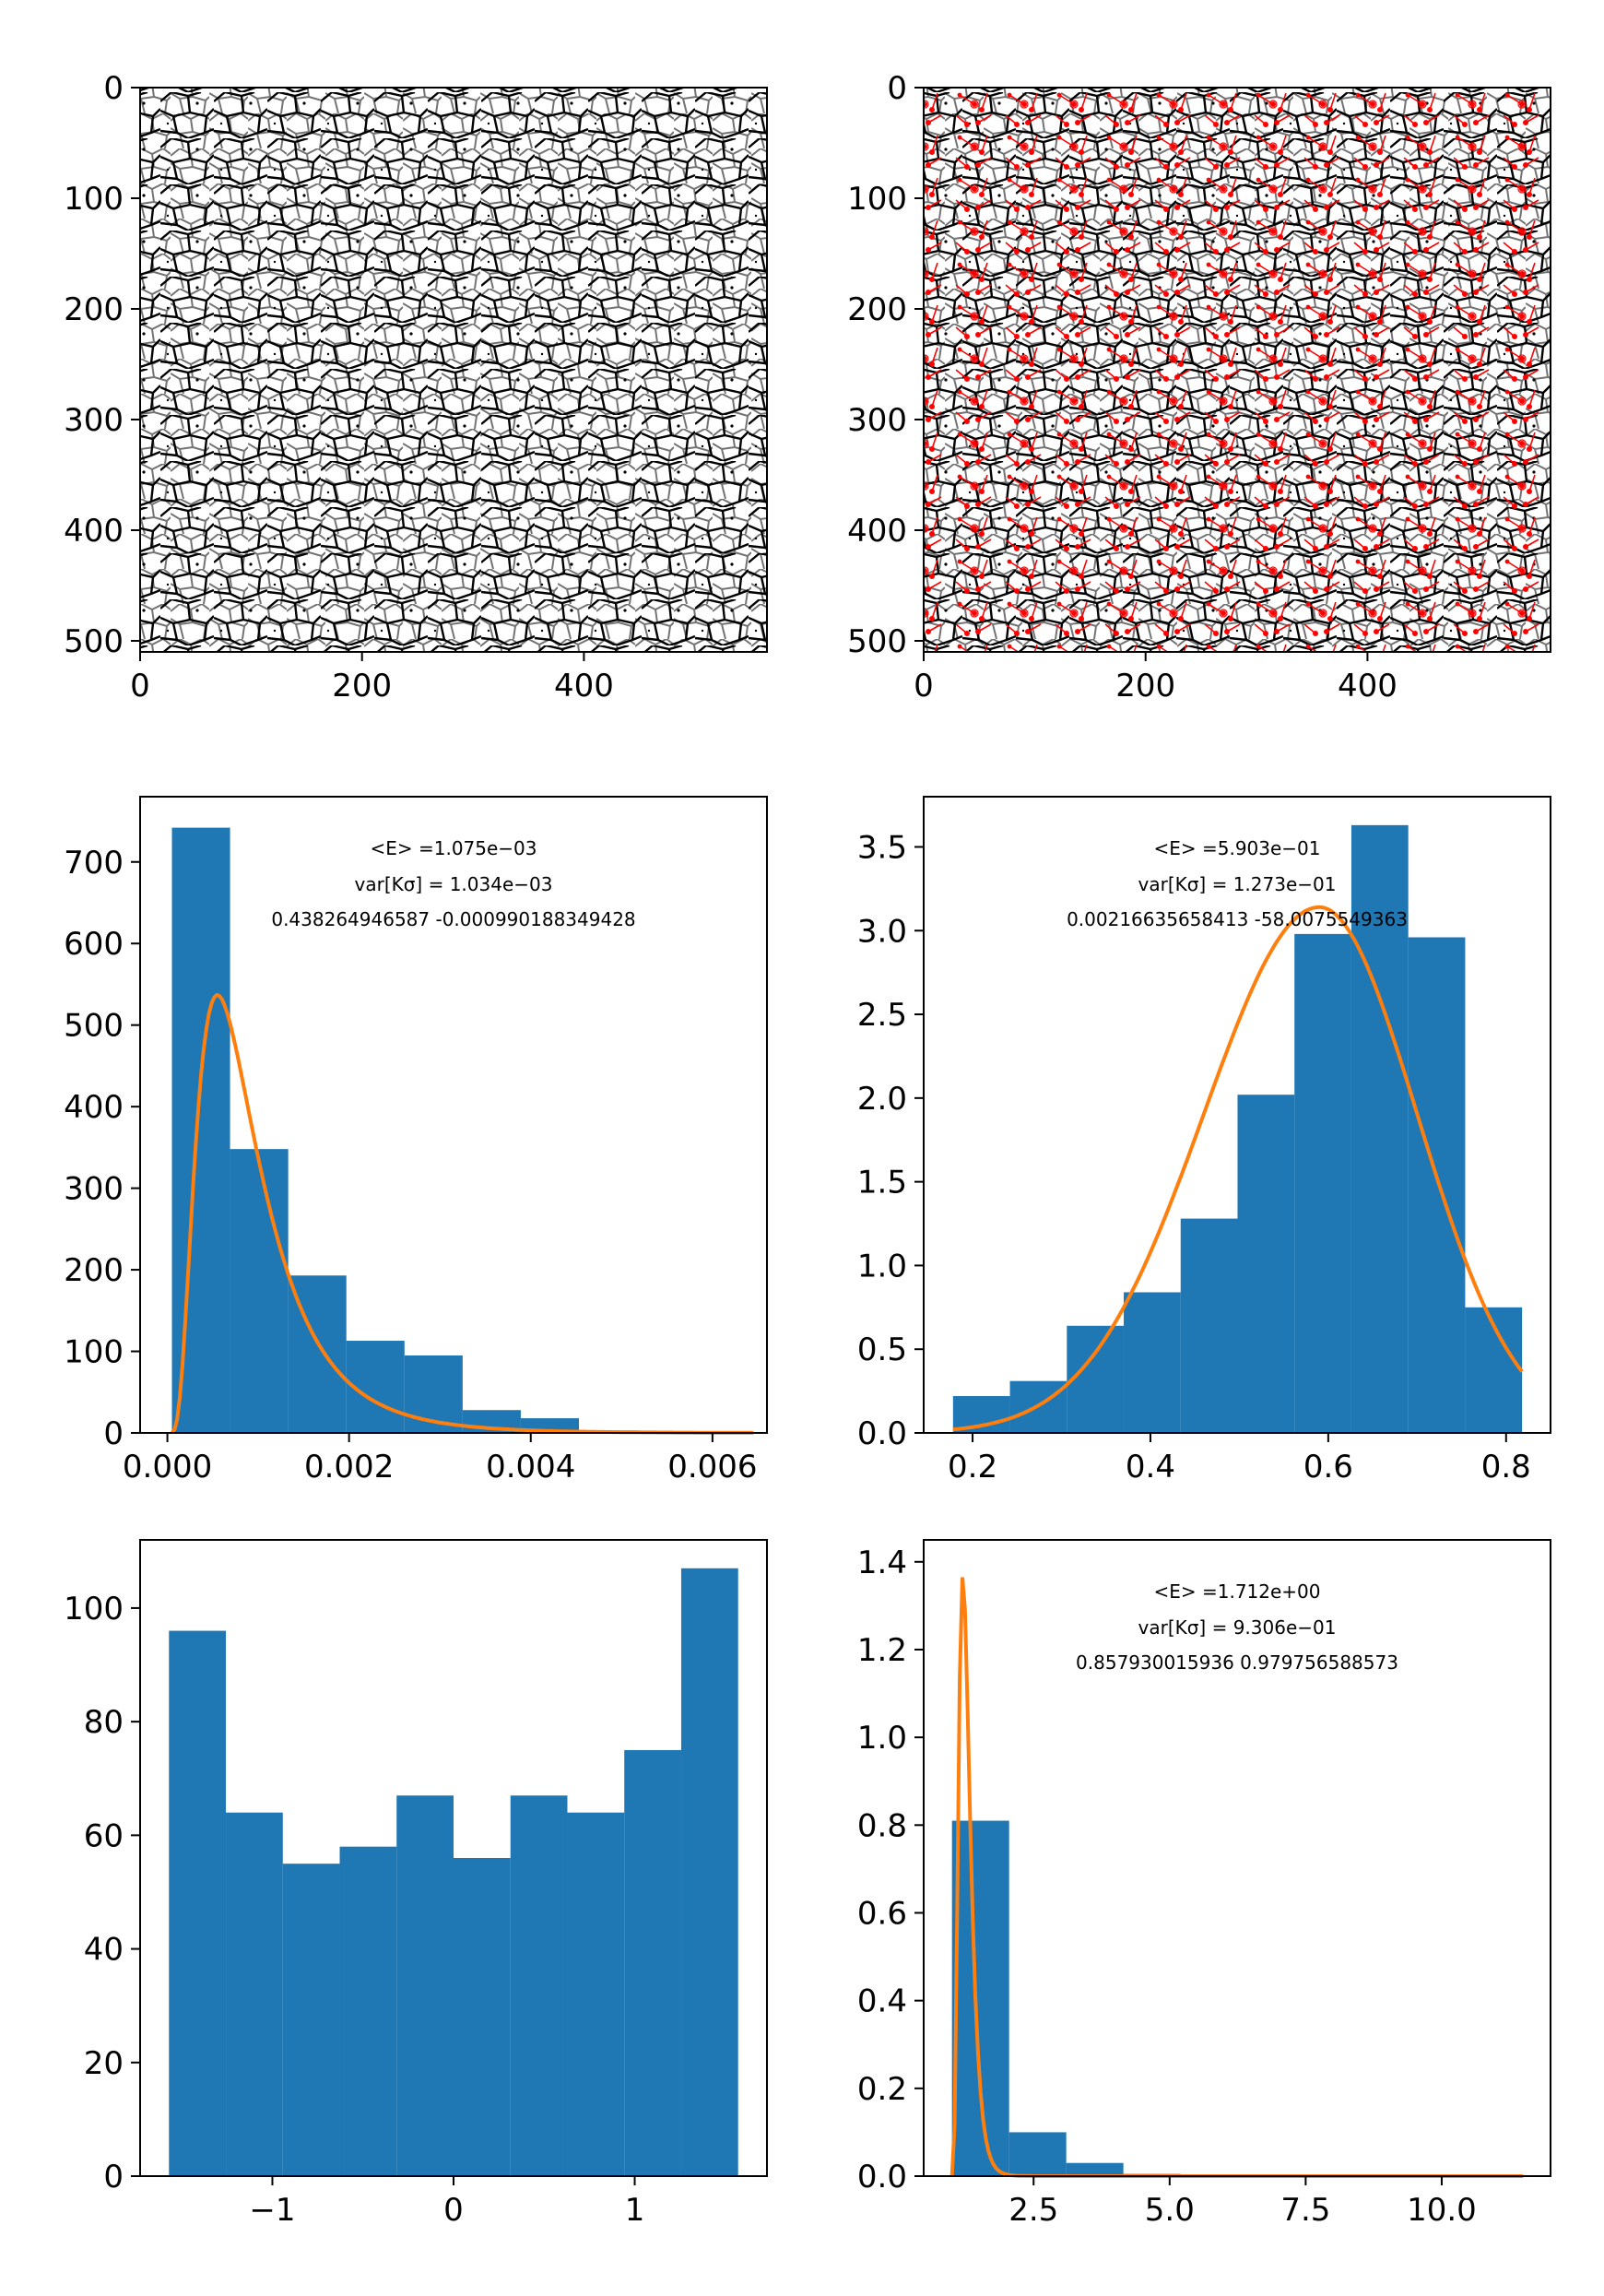 The image size is (1604, 2296). What do you see at coordinates (882, 2089) in the screenshot?
I see `y-tick-label: 0.2` at bounding box center [882, 2089].